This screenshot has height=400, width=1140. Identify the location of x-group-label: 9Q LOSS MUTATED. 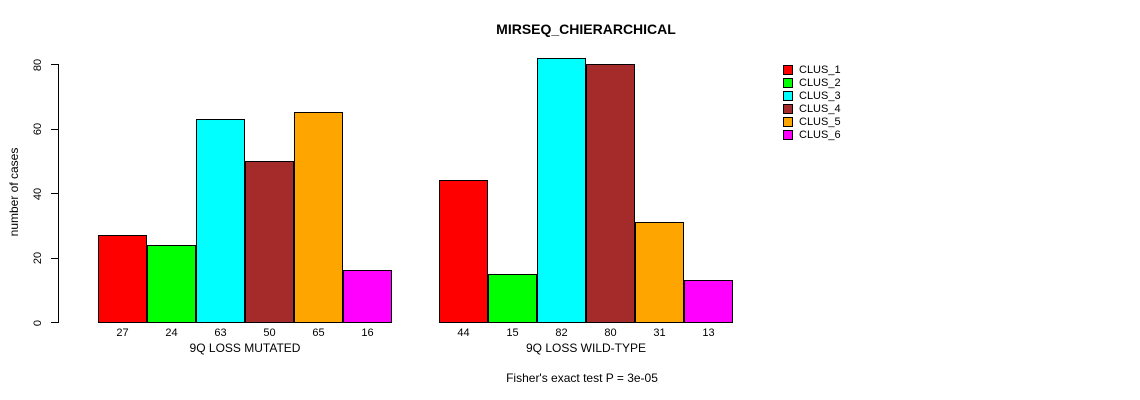
(245, 348).